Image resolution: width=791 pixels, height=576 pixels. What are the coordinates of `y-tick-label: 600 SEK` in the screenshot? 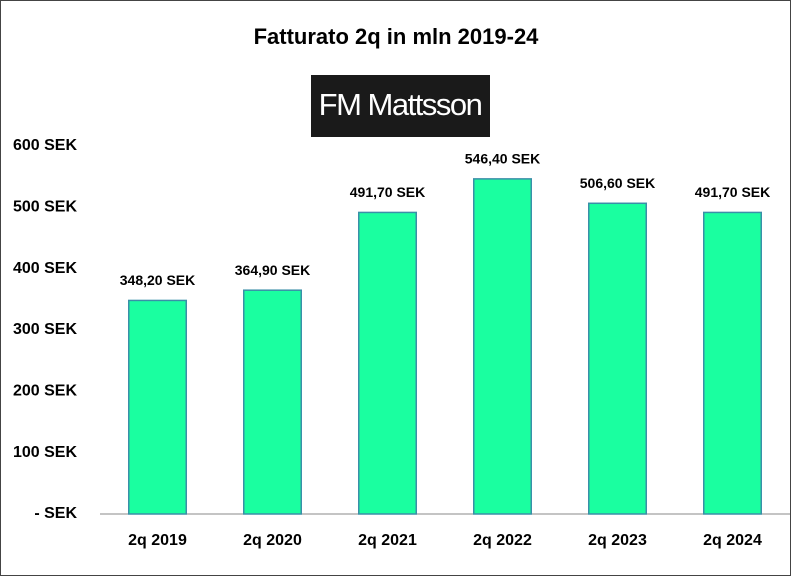 It's located at (45, 145).